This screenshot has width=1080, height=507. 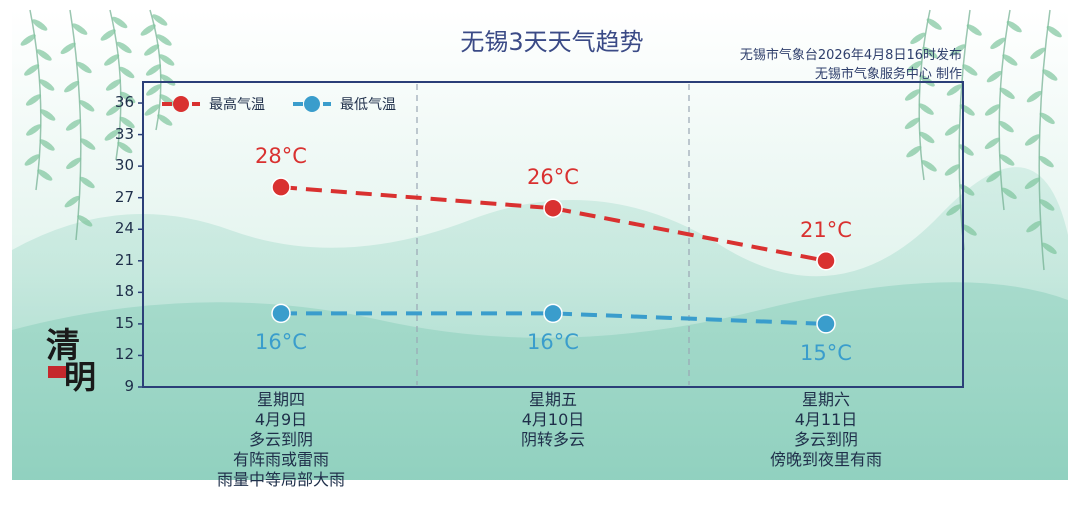 I want to click on day-date: 4月11日, so click(x=826, y=419).